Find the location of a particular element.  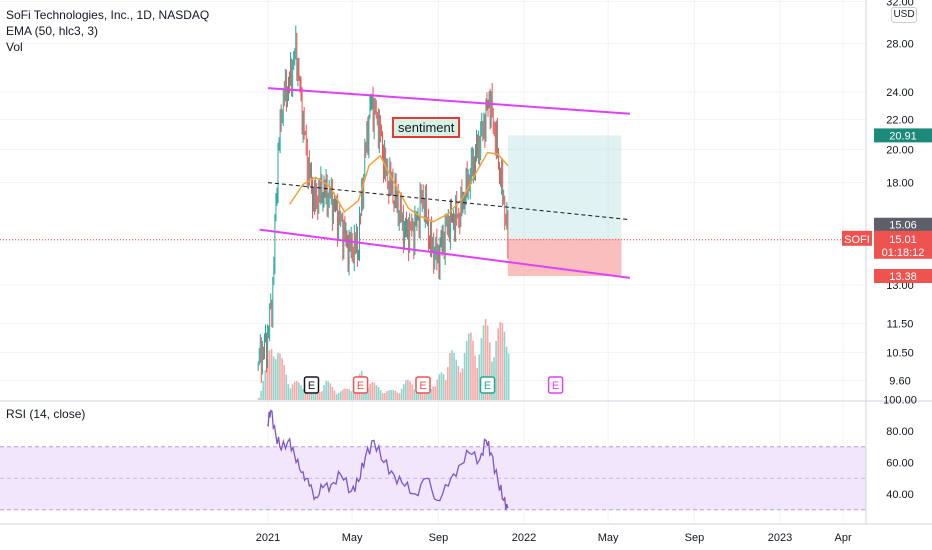

y-tick-label: 18.00 is located at coordinates (900, 184).